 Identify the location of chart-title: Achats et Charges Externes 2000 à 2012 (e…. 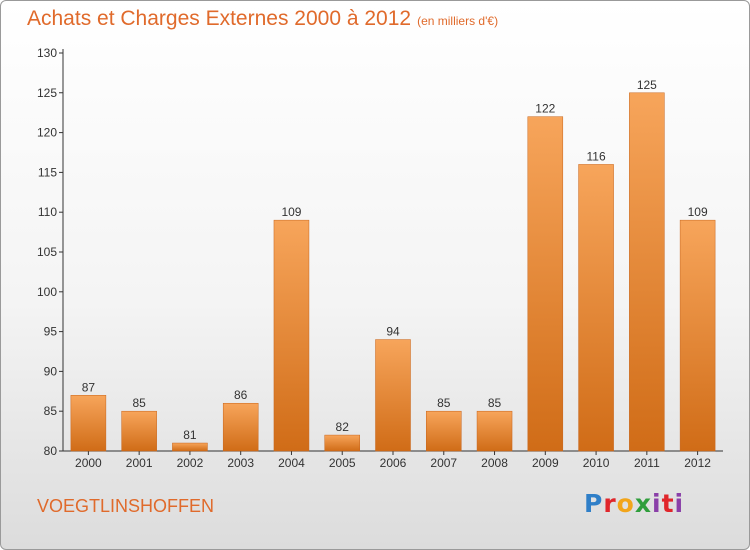
(262, 19).